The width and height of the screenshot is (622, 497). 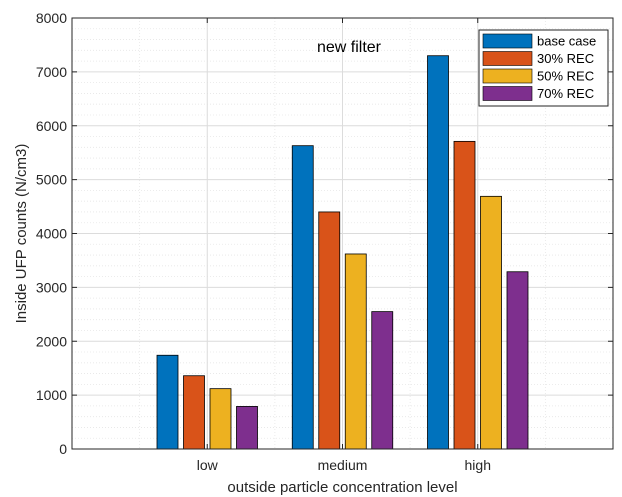 I want to click on y-tick-label: 6000, so click(x=51, y=126).